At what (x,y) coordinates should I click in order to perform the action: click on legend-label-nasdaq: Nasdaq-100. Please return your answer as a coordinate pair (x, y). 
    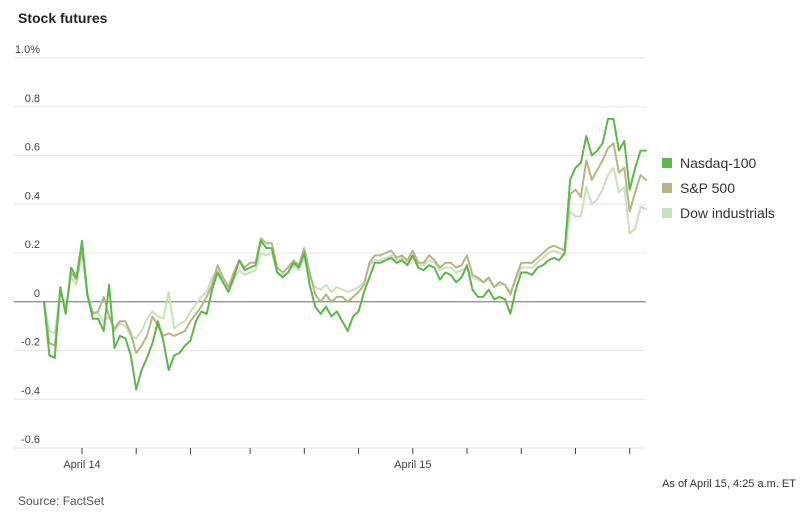
    Looking at the image, I should click on (718, 162).